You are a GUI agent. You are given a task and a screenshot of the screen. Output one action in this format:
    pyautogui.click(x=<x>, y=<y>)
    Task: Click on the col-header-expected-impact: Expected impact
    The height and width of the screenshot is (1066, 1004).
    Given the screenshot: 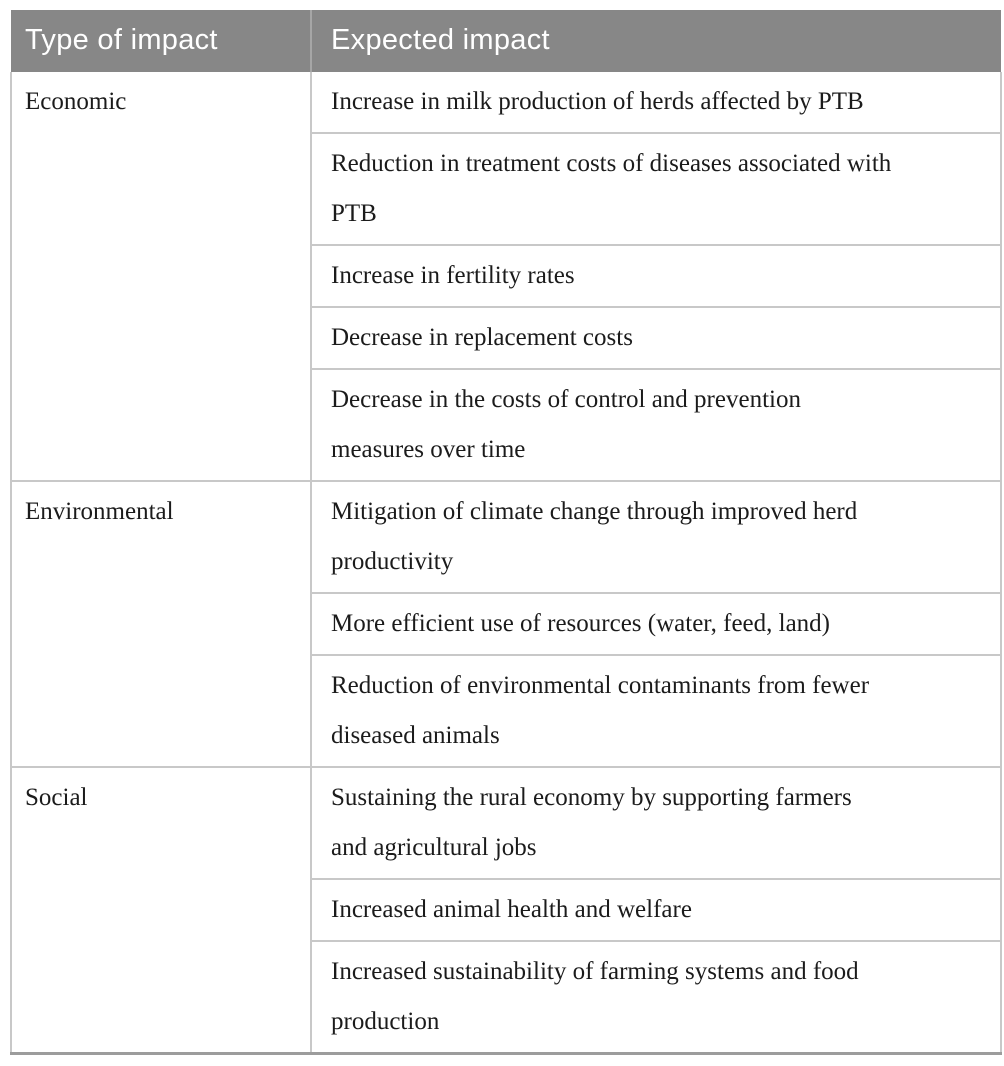 What is the action you would take?
    pyautogui.click(x=655, y=41)
    